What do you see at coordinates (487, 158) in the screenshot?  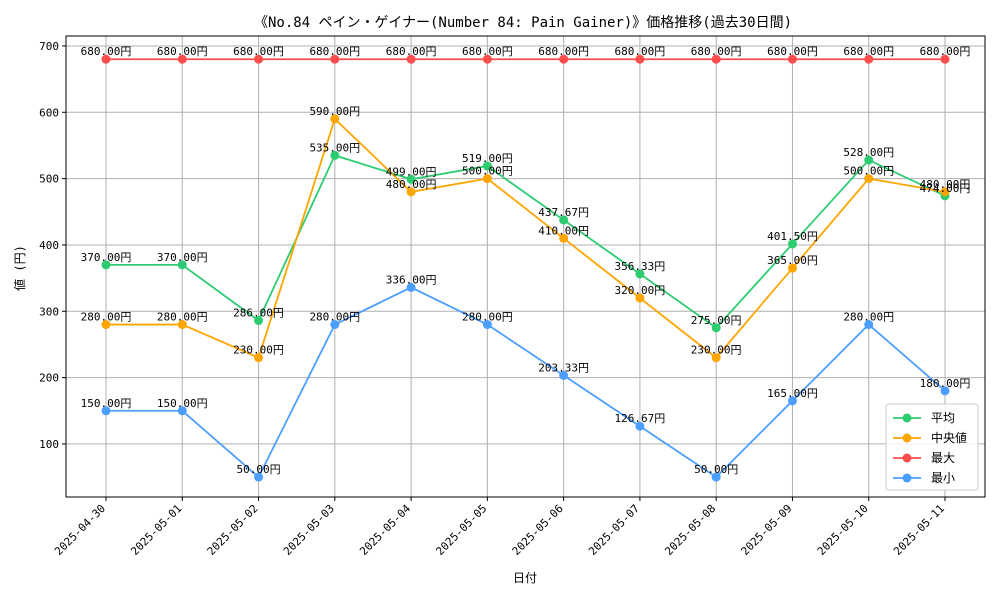 I see `data-label: 519.00円` at bounding box center [487, 158].